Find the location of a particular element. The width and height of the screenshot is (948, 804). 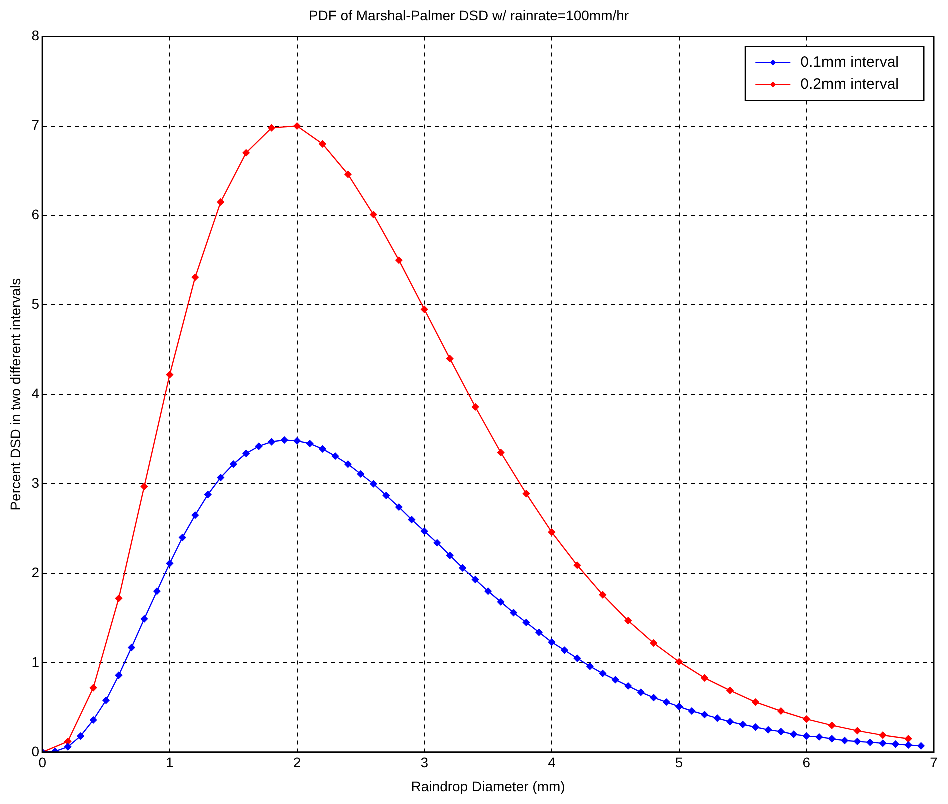

legend-label: 0.1mm interval is located at coordinates (850, 62).